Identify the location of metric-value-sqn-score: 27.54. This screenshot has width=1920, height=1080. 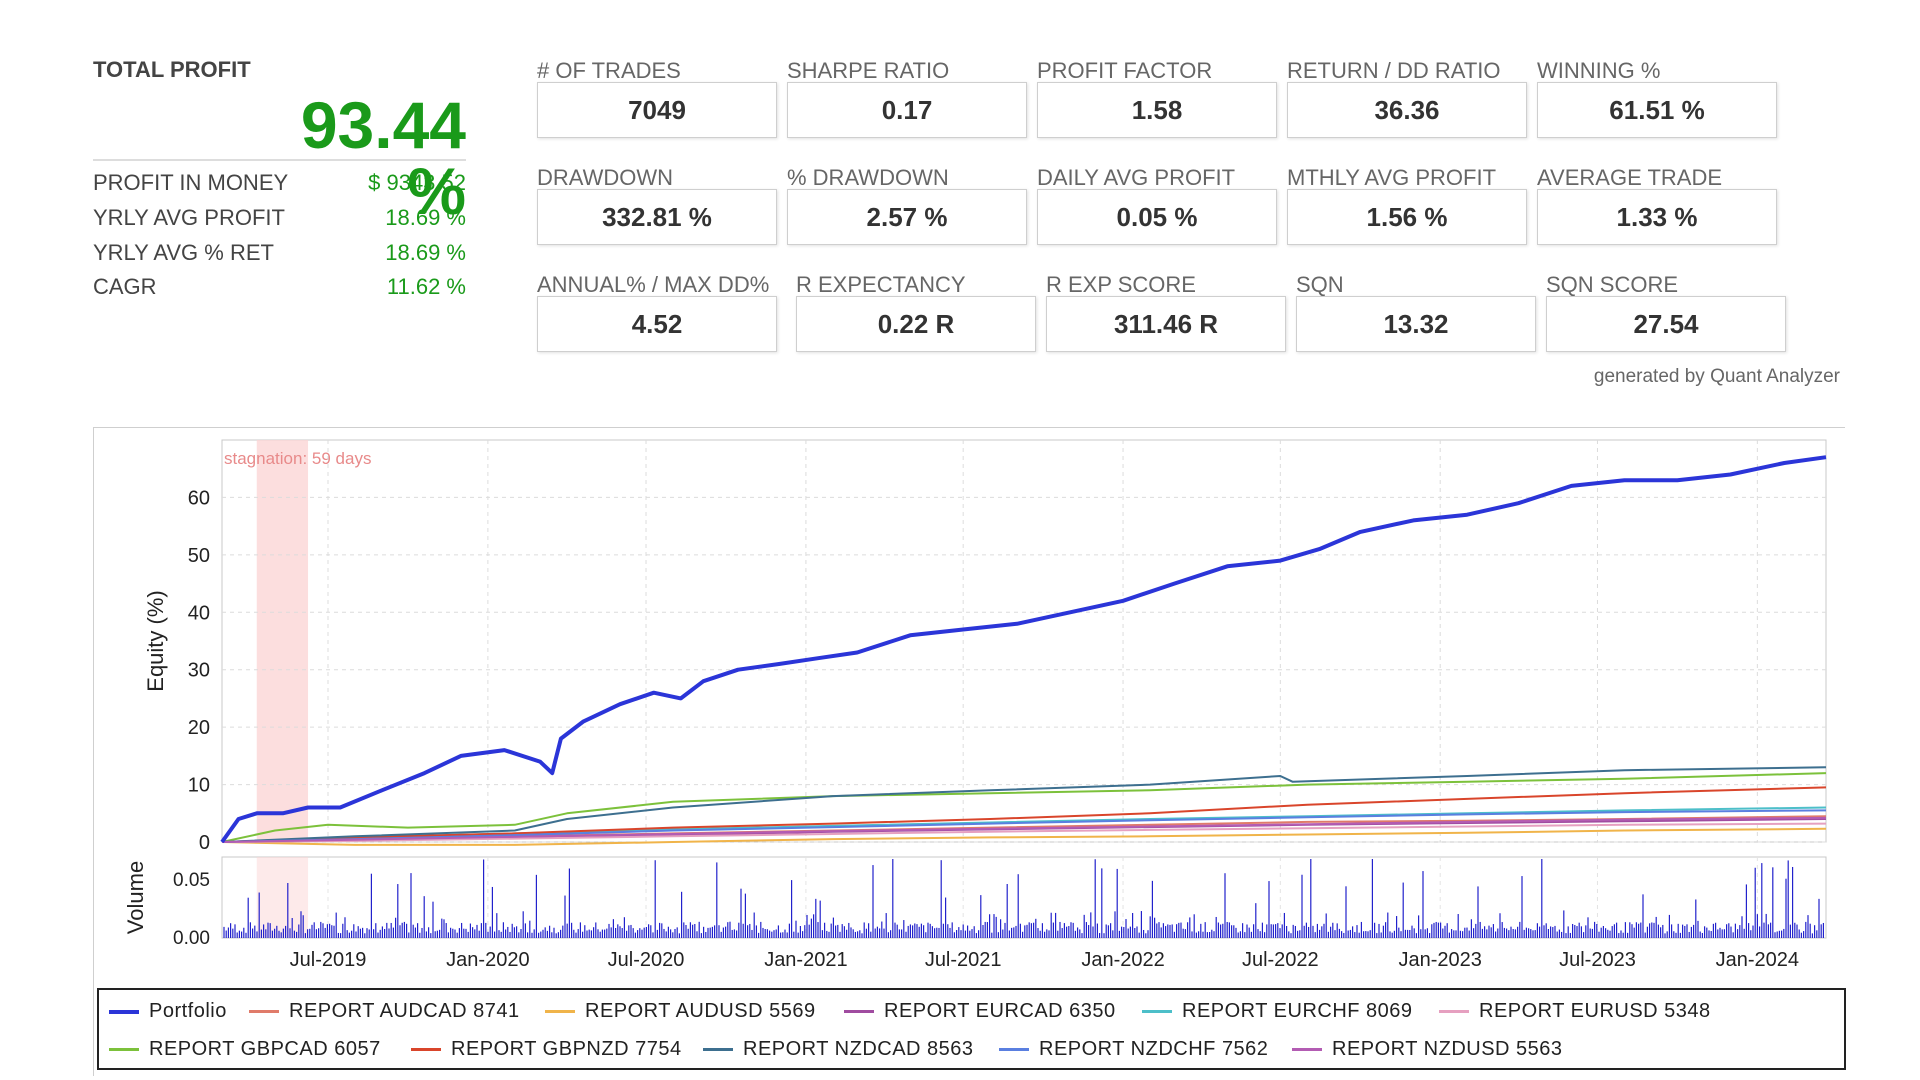
(1666, 324).